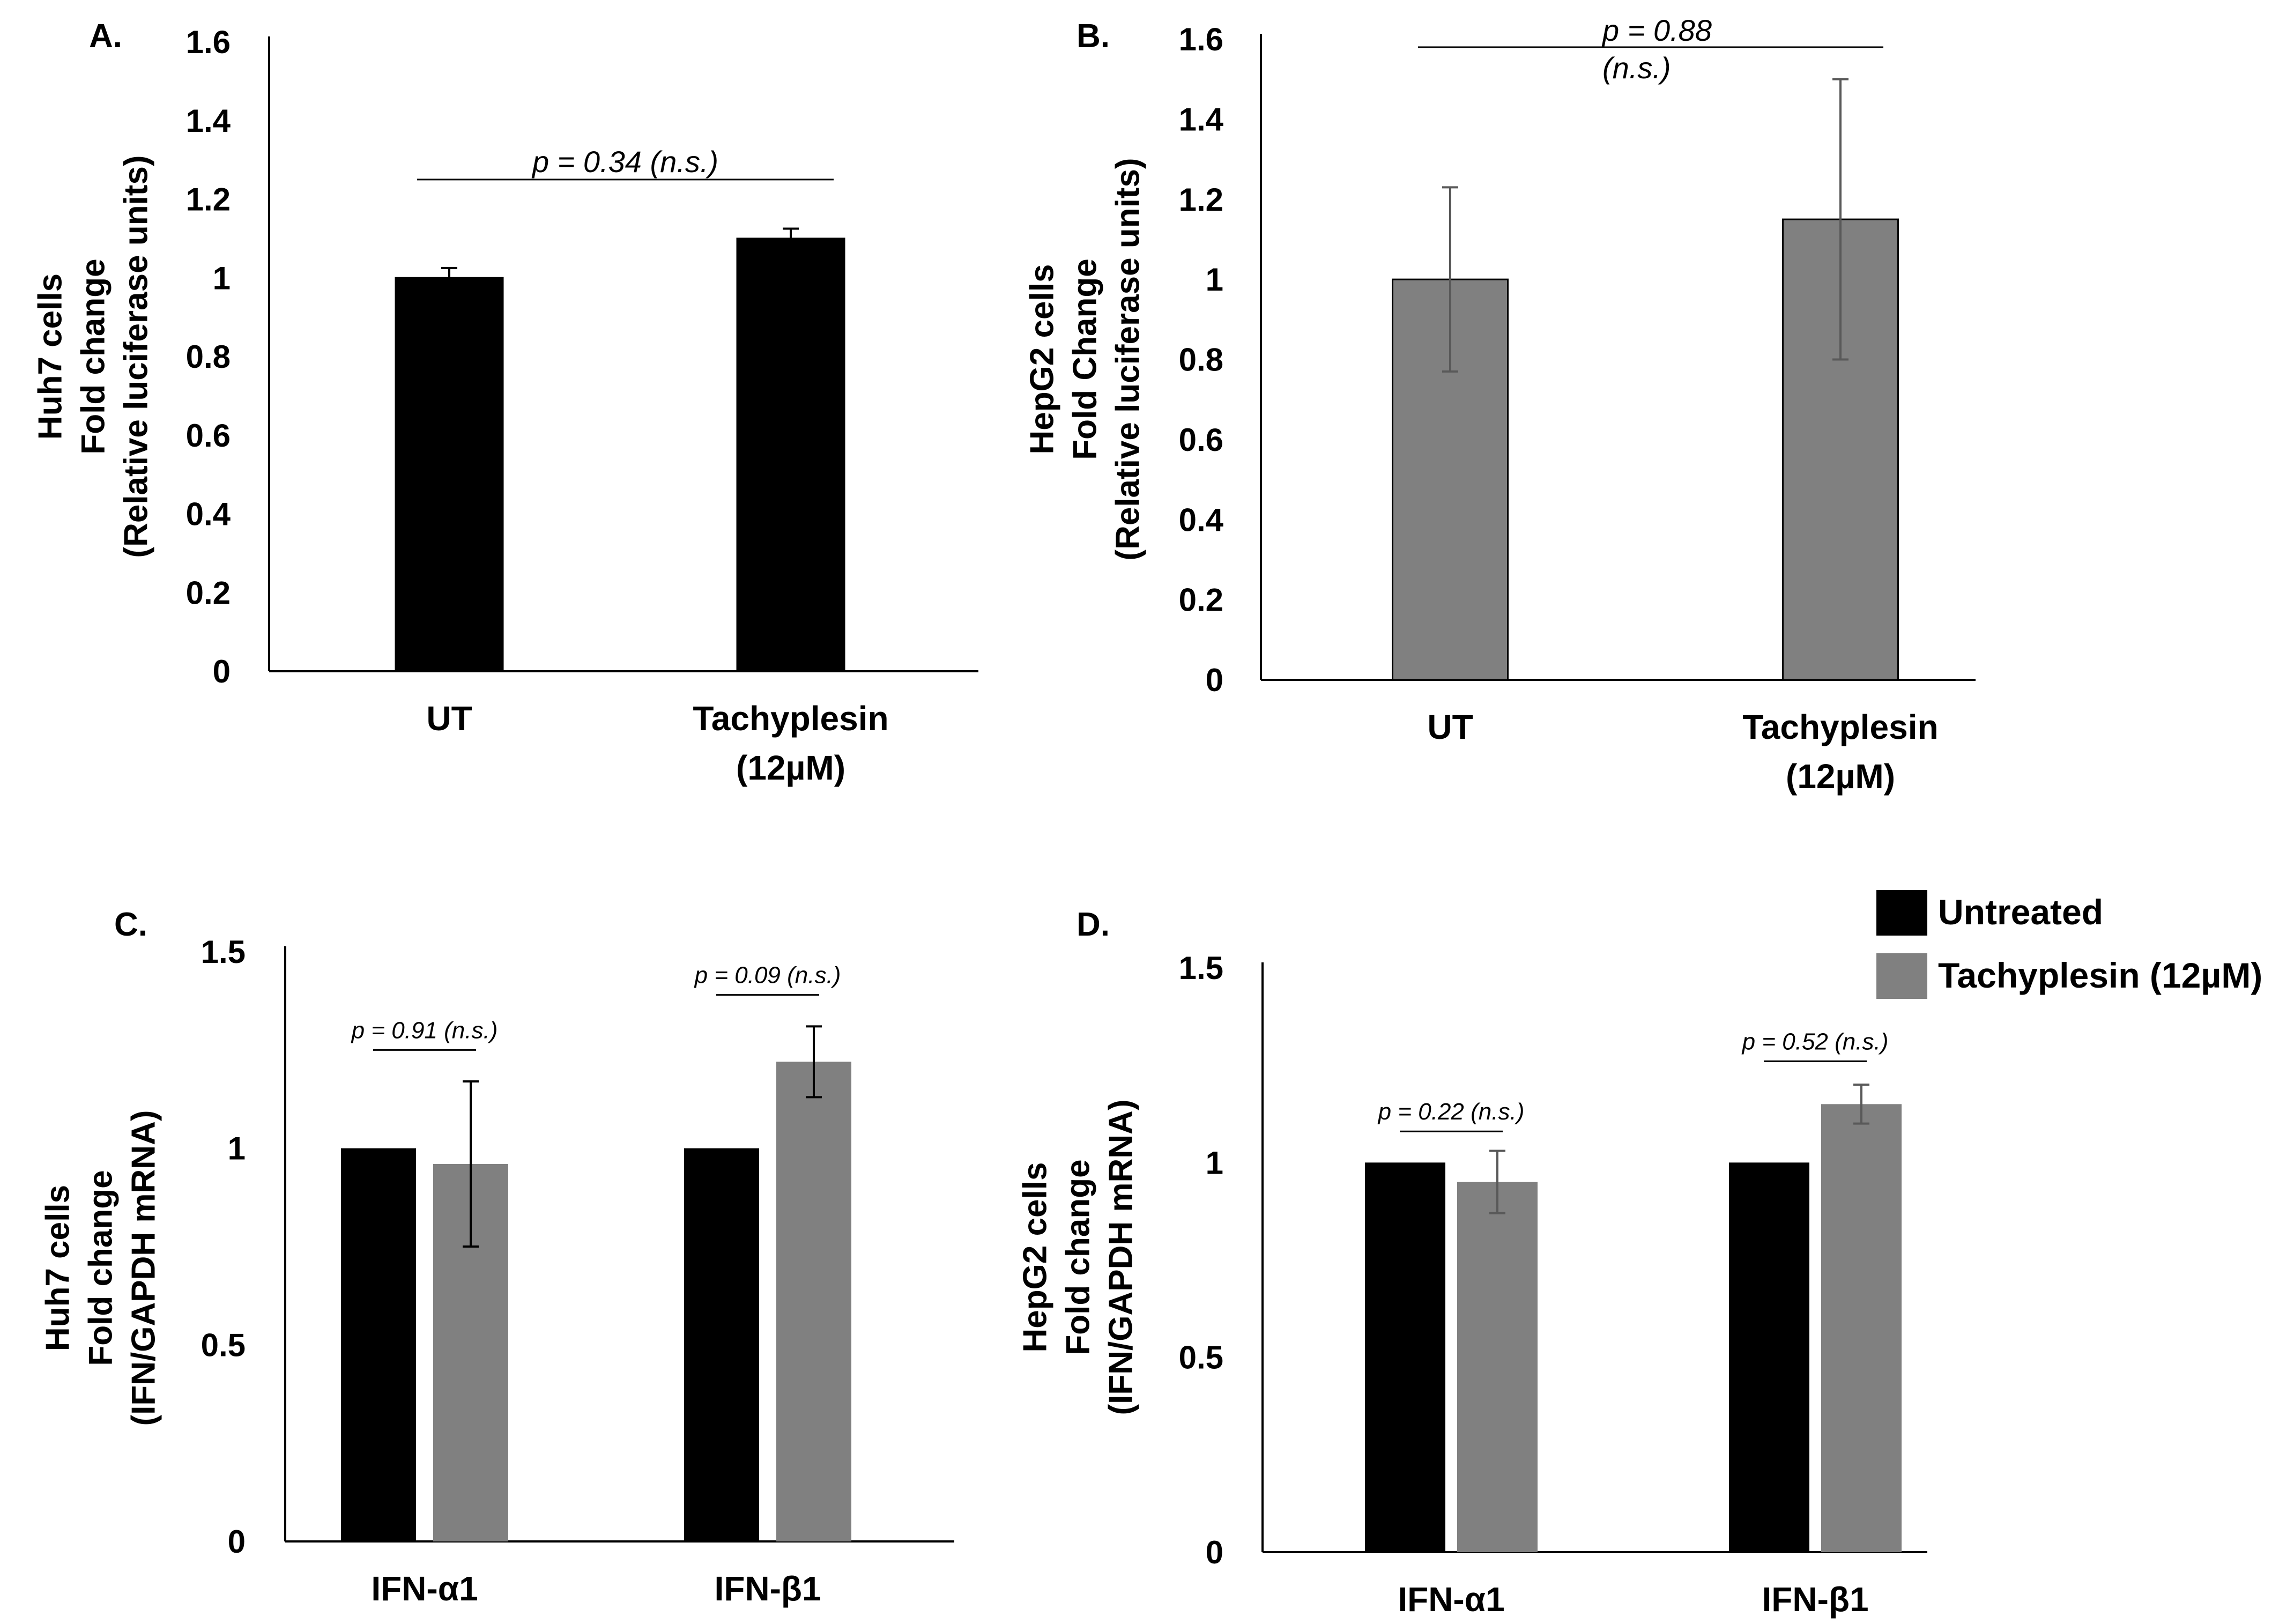 The width and height of the screenshot is (2279, 1624). Describe the element at coordinates (1815, 1041) in the screenshot. I see `p-value-label: p = 0.52 (n.s.)` at that location.